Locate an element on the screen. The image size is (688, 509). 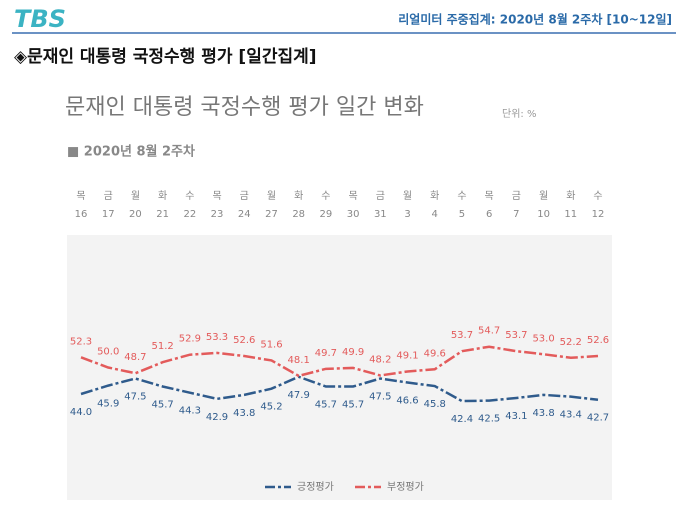
x-tick-label: 27 is located at coordinates (271, 214).